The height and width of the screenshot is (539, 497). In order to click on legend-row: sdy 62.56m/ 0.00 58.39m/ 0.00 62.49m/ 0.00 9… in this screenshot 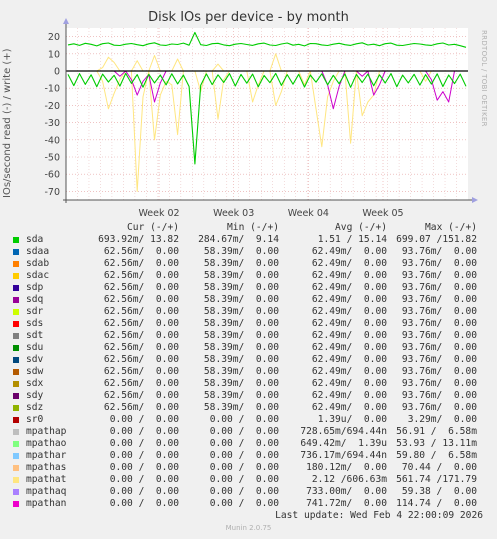, I will do `click(248, 396)`.